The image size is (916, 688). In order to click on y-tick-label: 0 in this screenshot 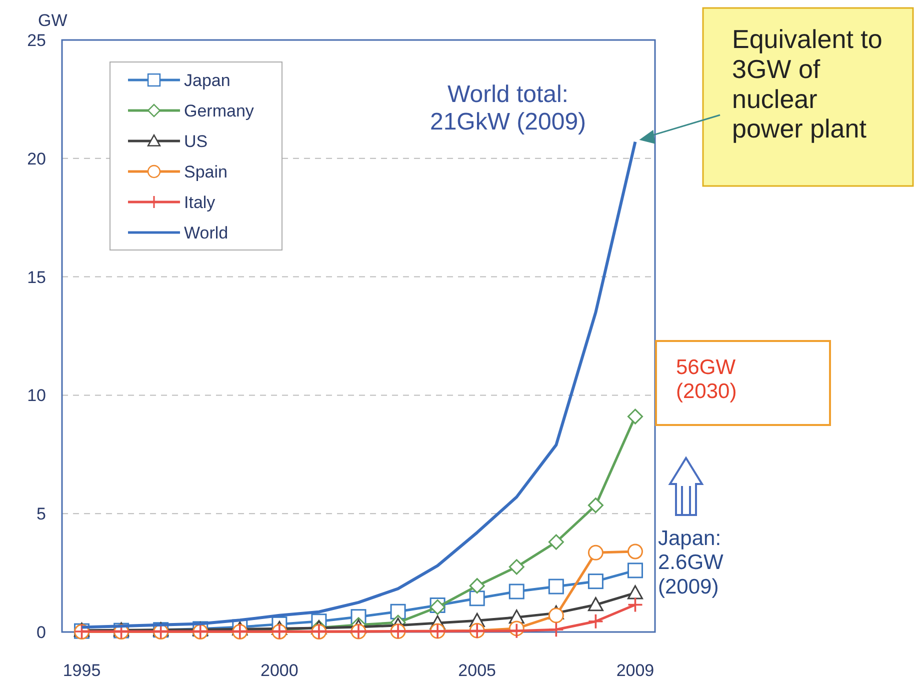, I will do `click(41, 632)`.